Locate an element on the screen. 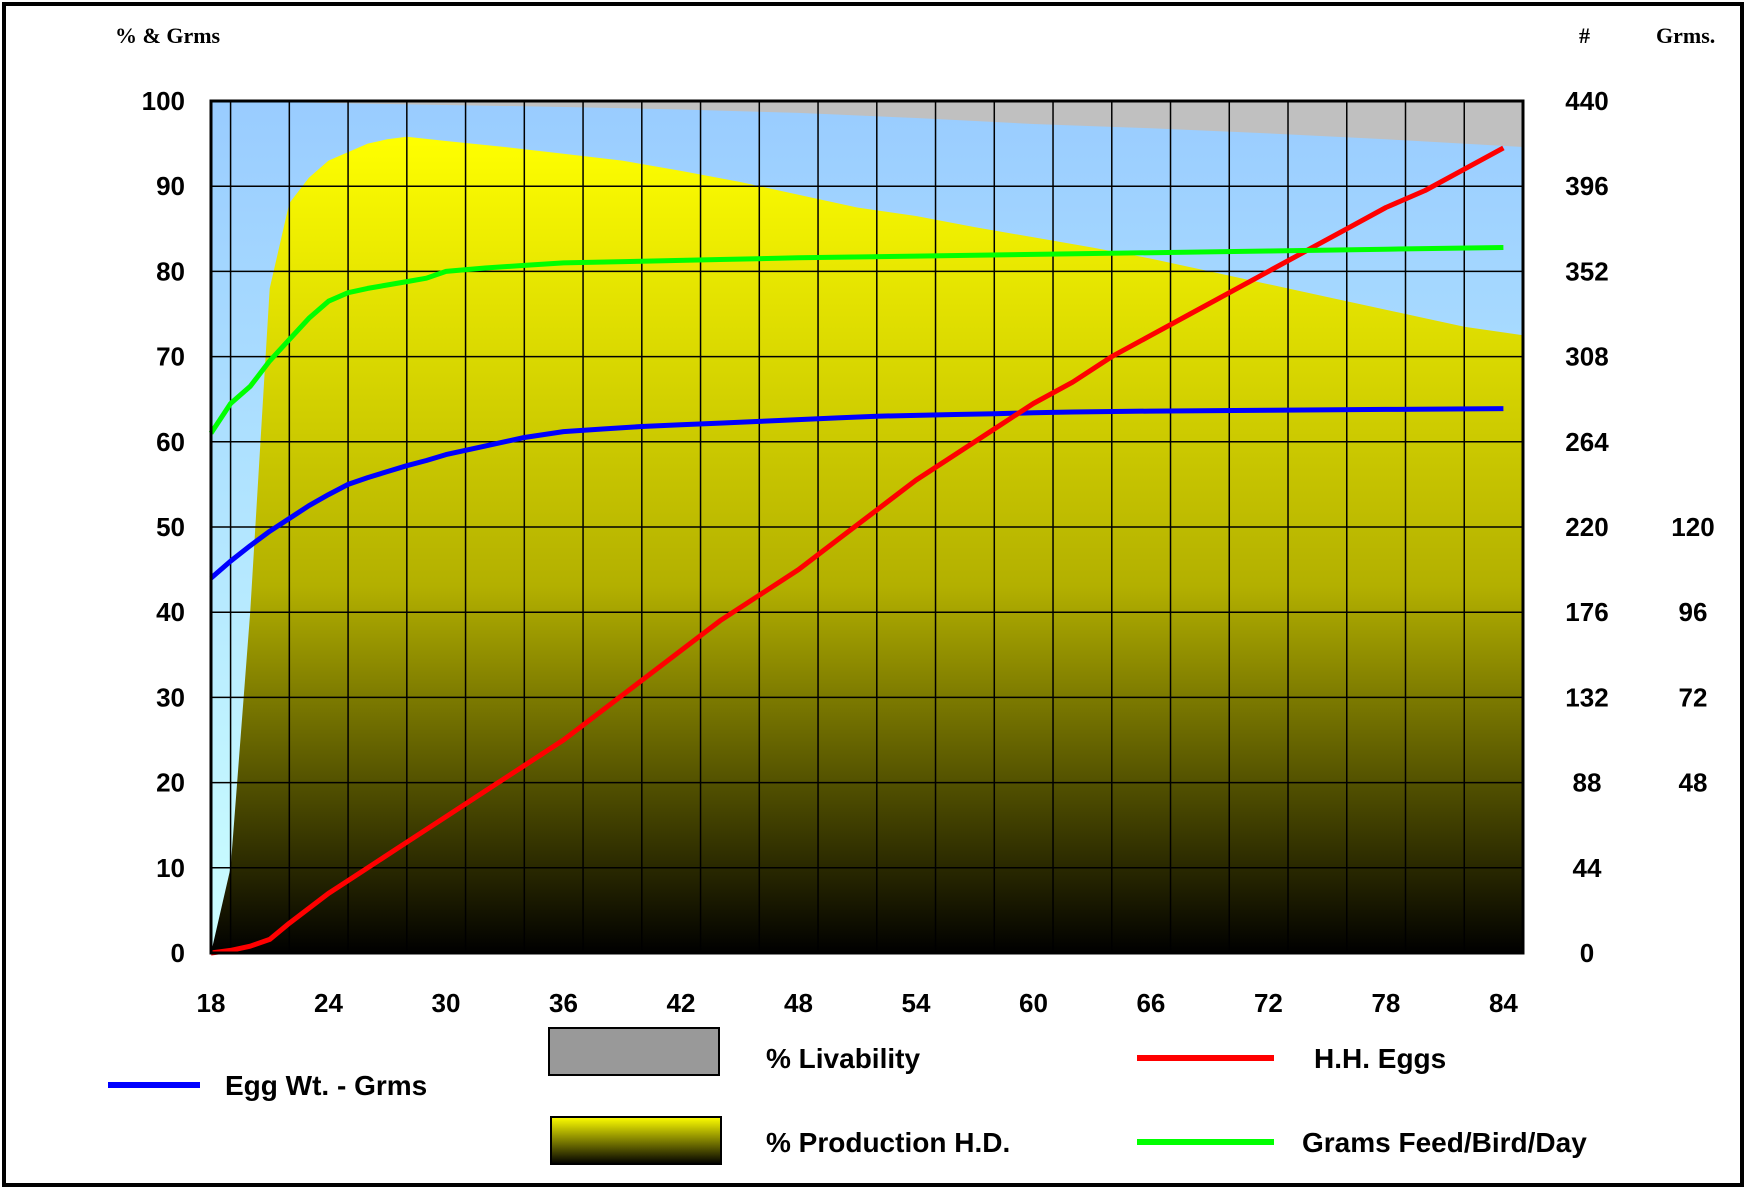  y-right-count-ticks: 0 44 88 132 176 220 264 308 352 396 440 is located at coordinates (1587, 527).